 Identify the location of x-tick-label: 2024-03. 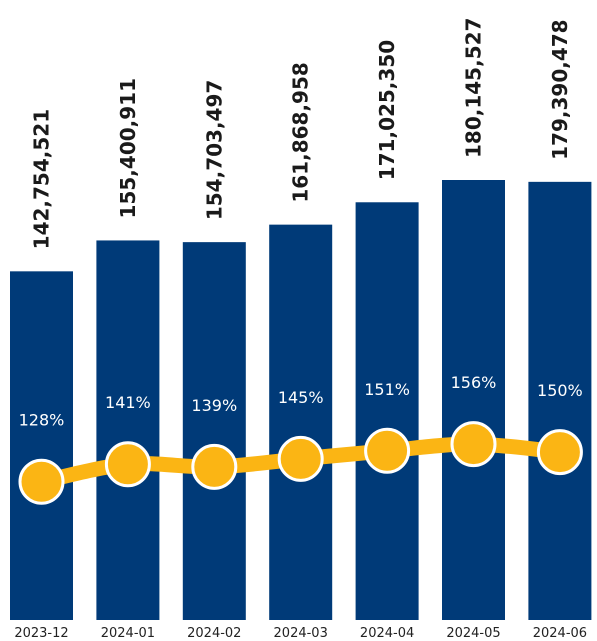
(301, 633).